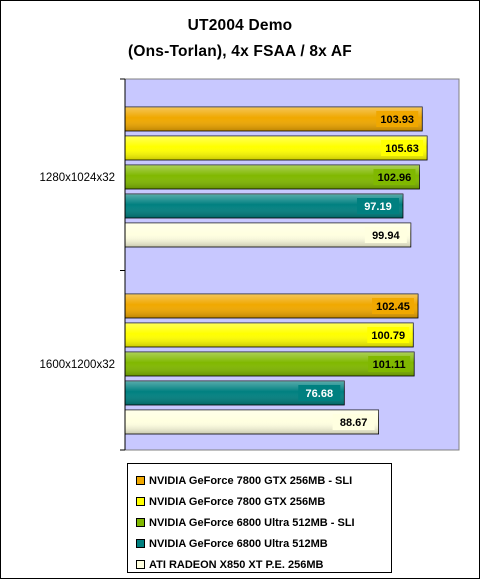  I want to click on category-label: 1600x1200x32, so click(77, 365).